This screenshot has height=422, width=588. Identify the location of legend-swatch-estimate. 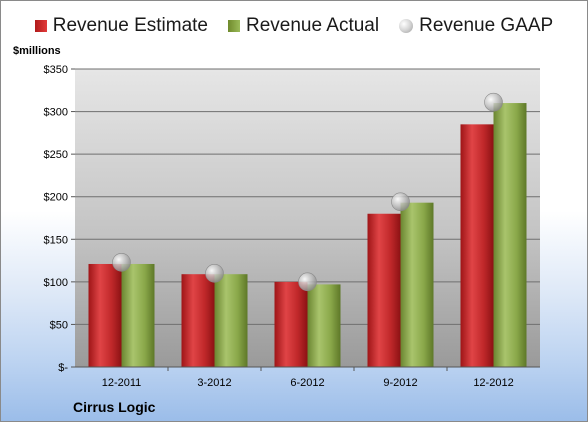
(40, 26).